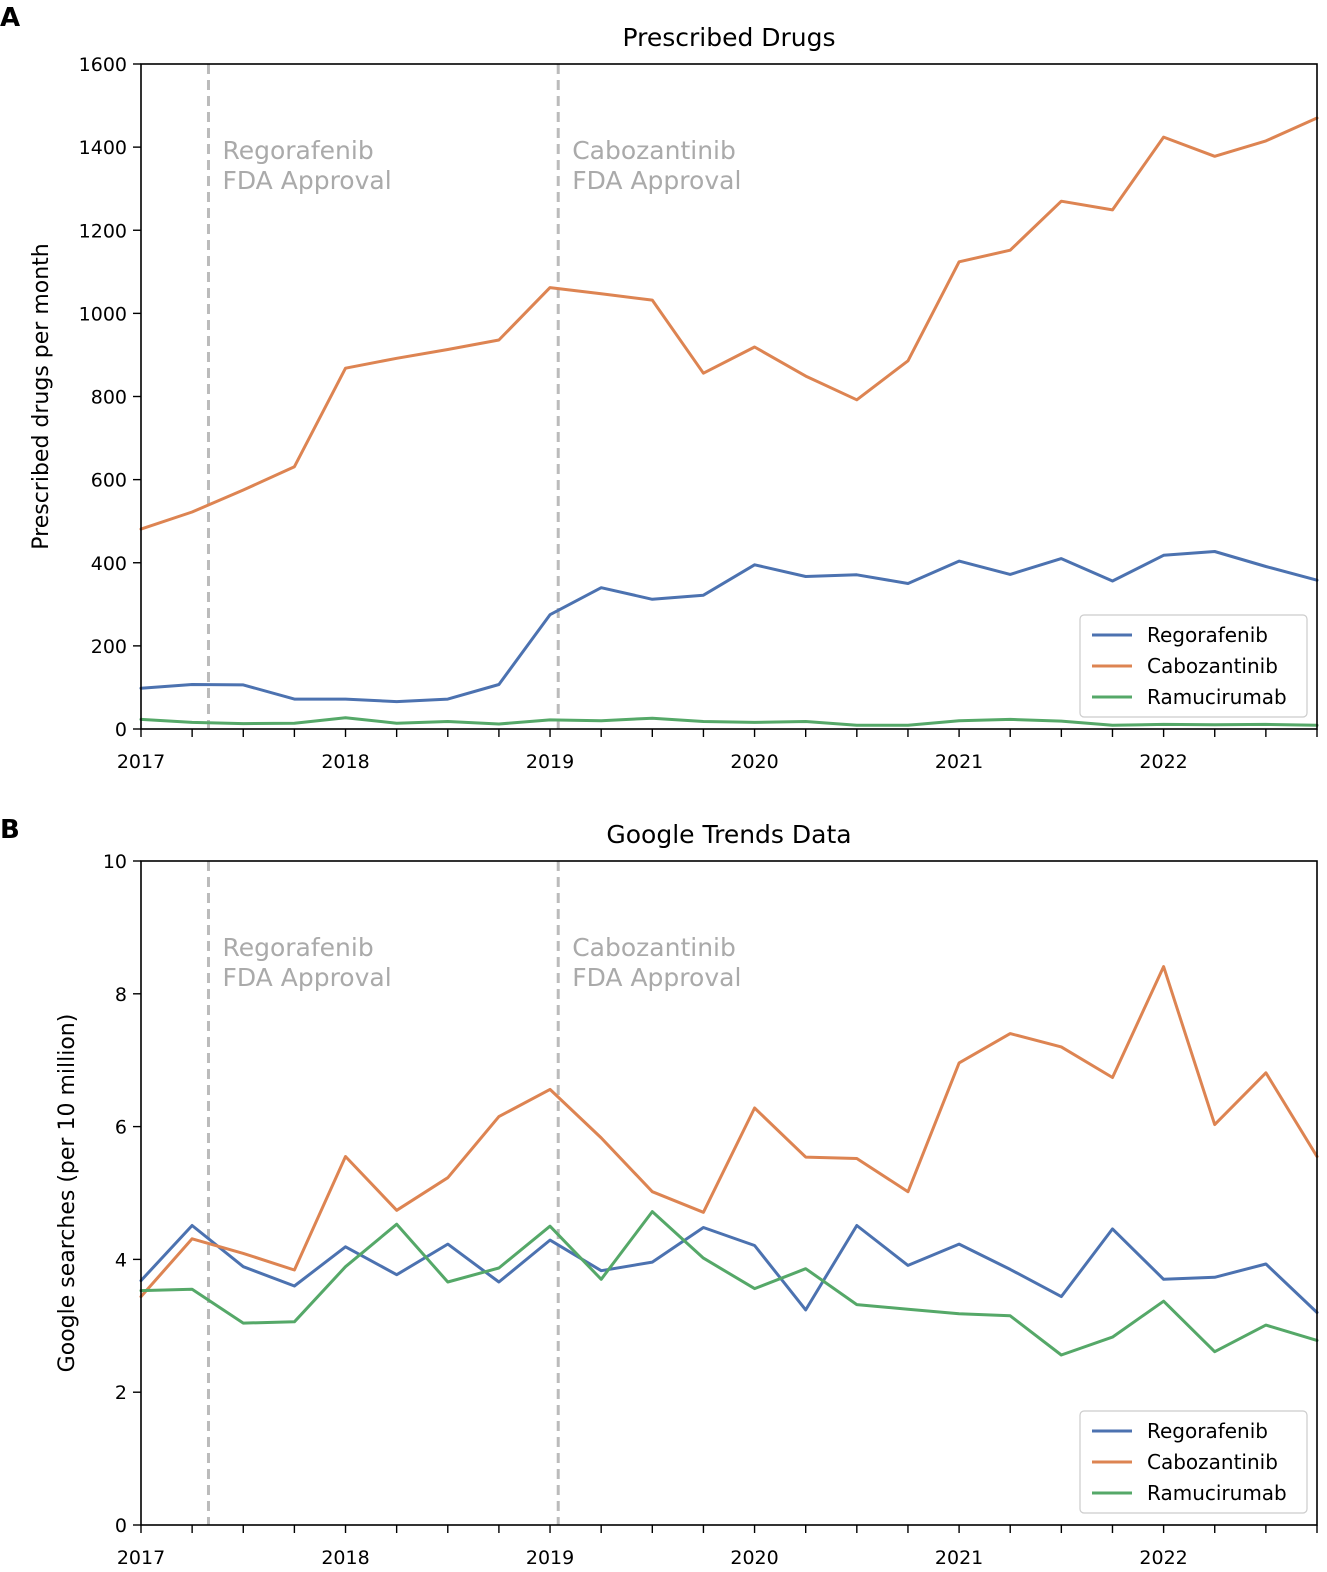 The width and height of the screenshot is (1327, 1572). What do you see at coordinates (103, 65) in the screenshot?
I see `y-tick-label: 1600` at bounding box center [103, 65].